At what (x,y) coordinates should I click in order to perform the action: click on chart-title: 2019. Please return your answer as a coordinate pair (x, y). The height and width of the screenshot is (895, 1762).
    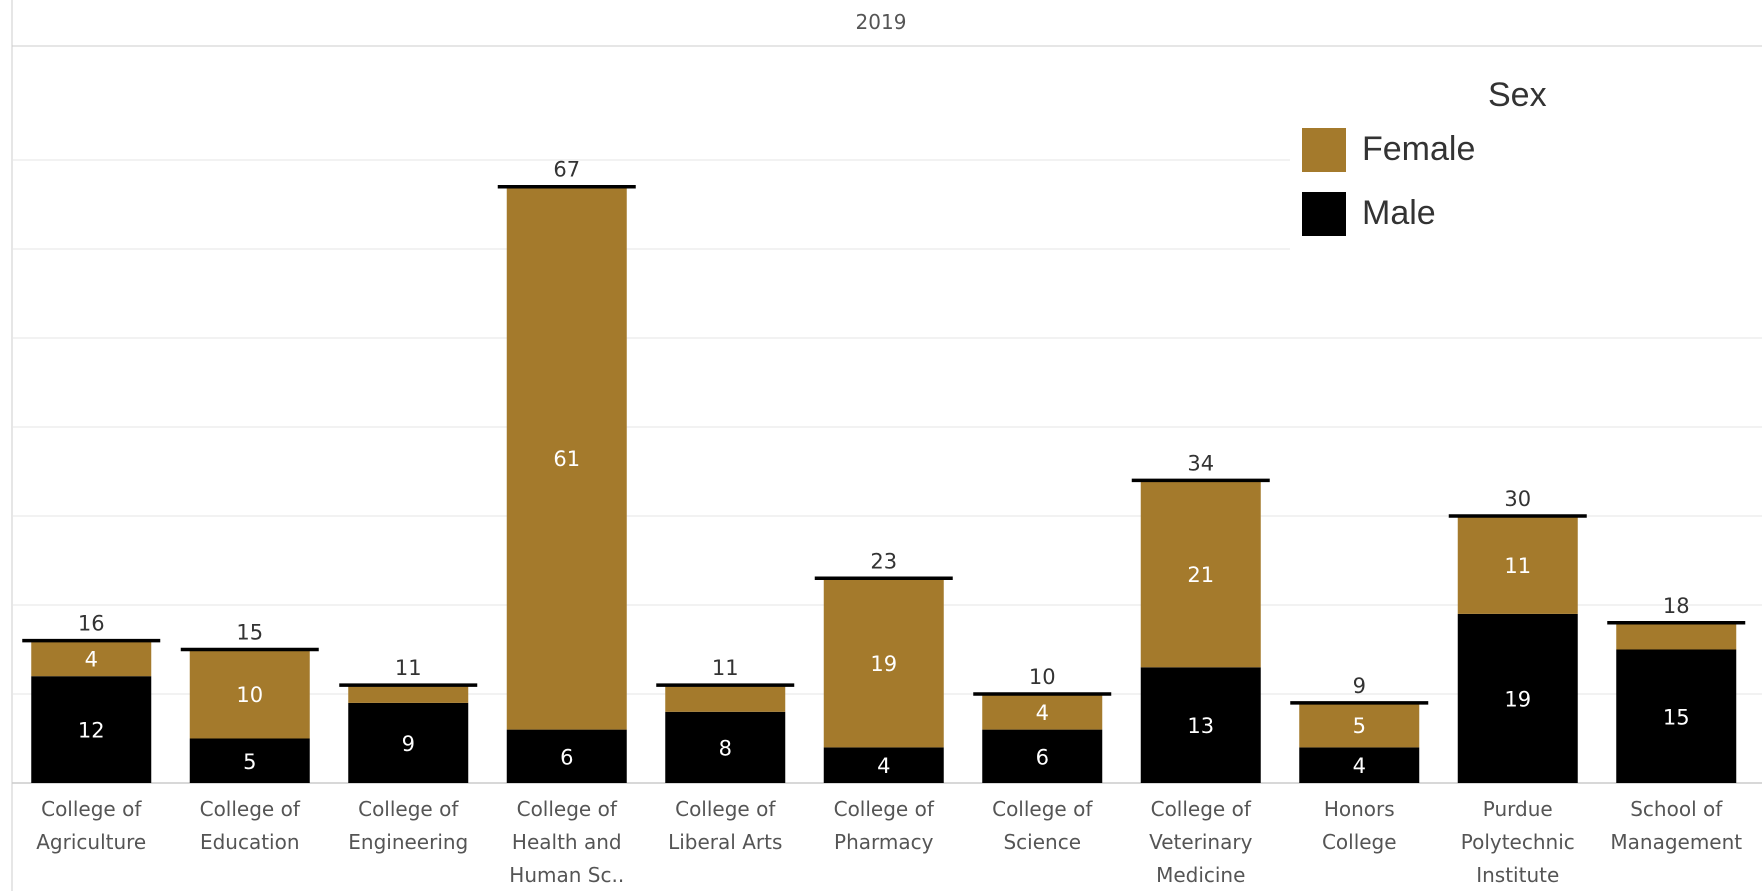
    Looking at the image, I should click on (881, 22).